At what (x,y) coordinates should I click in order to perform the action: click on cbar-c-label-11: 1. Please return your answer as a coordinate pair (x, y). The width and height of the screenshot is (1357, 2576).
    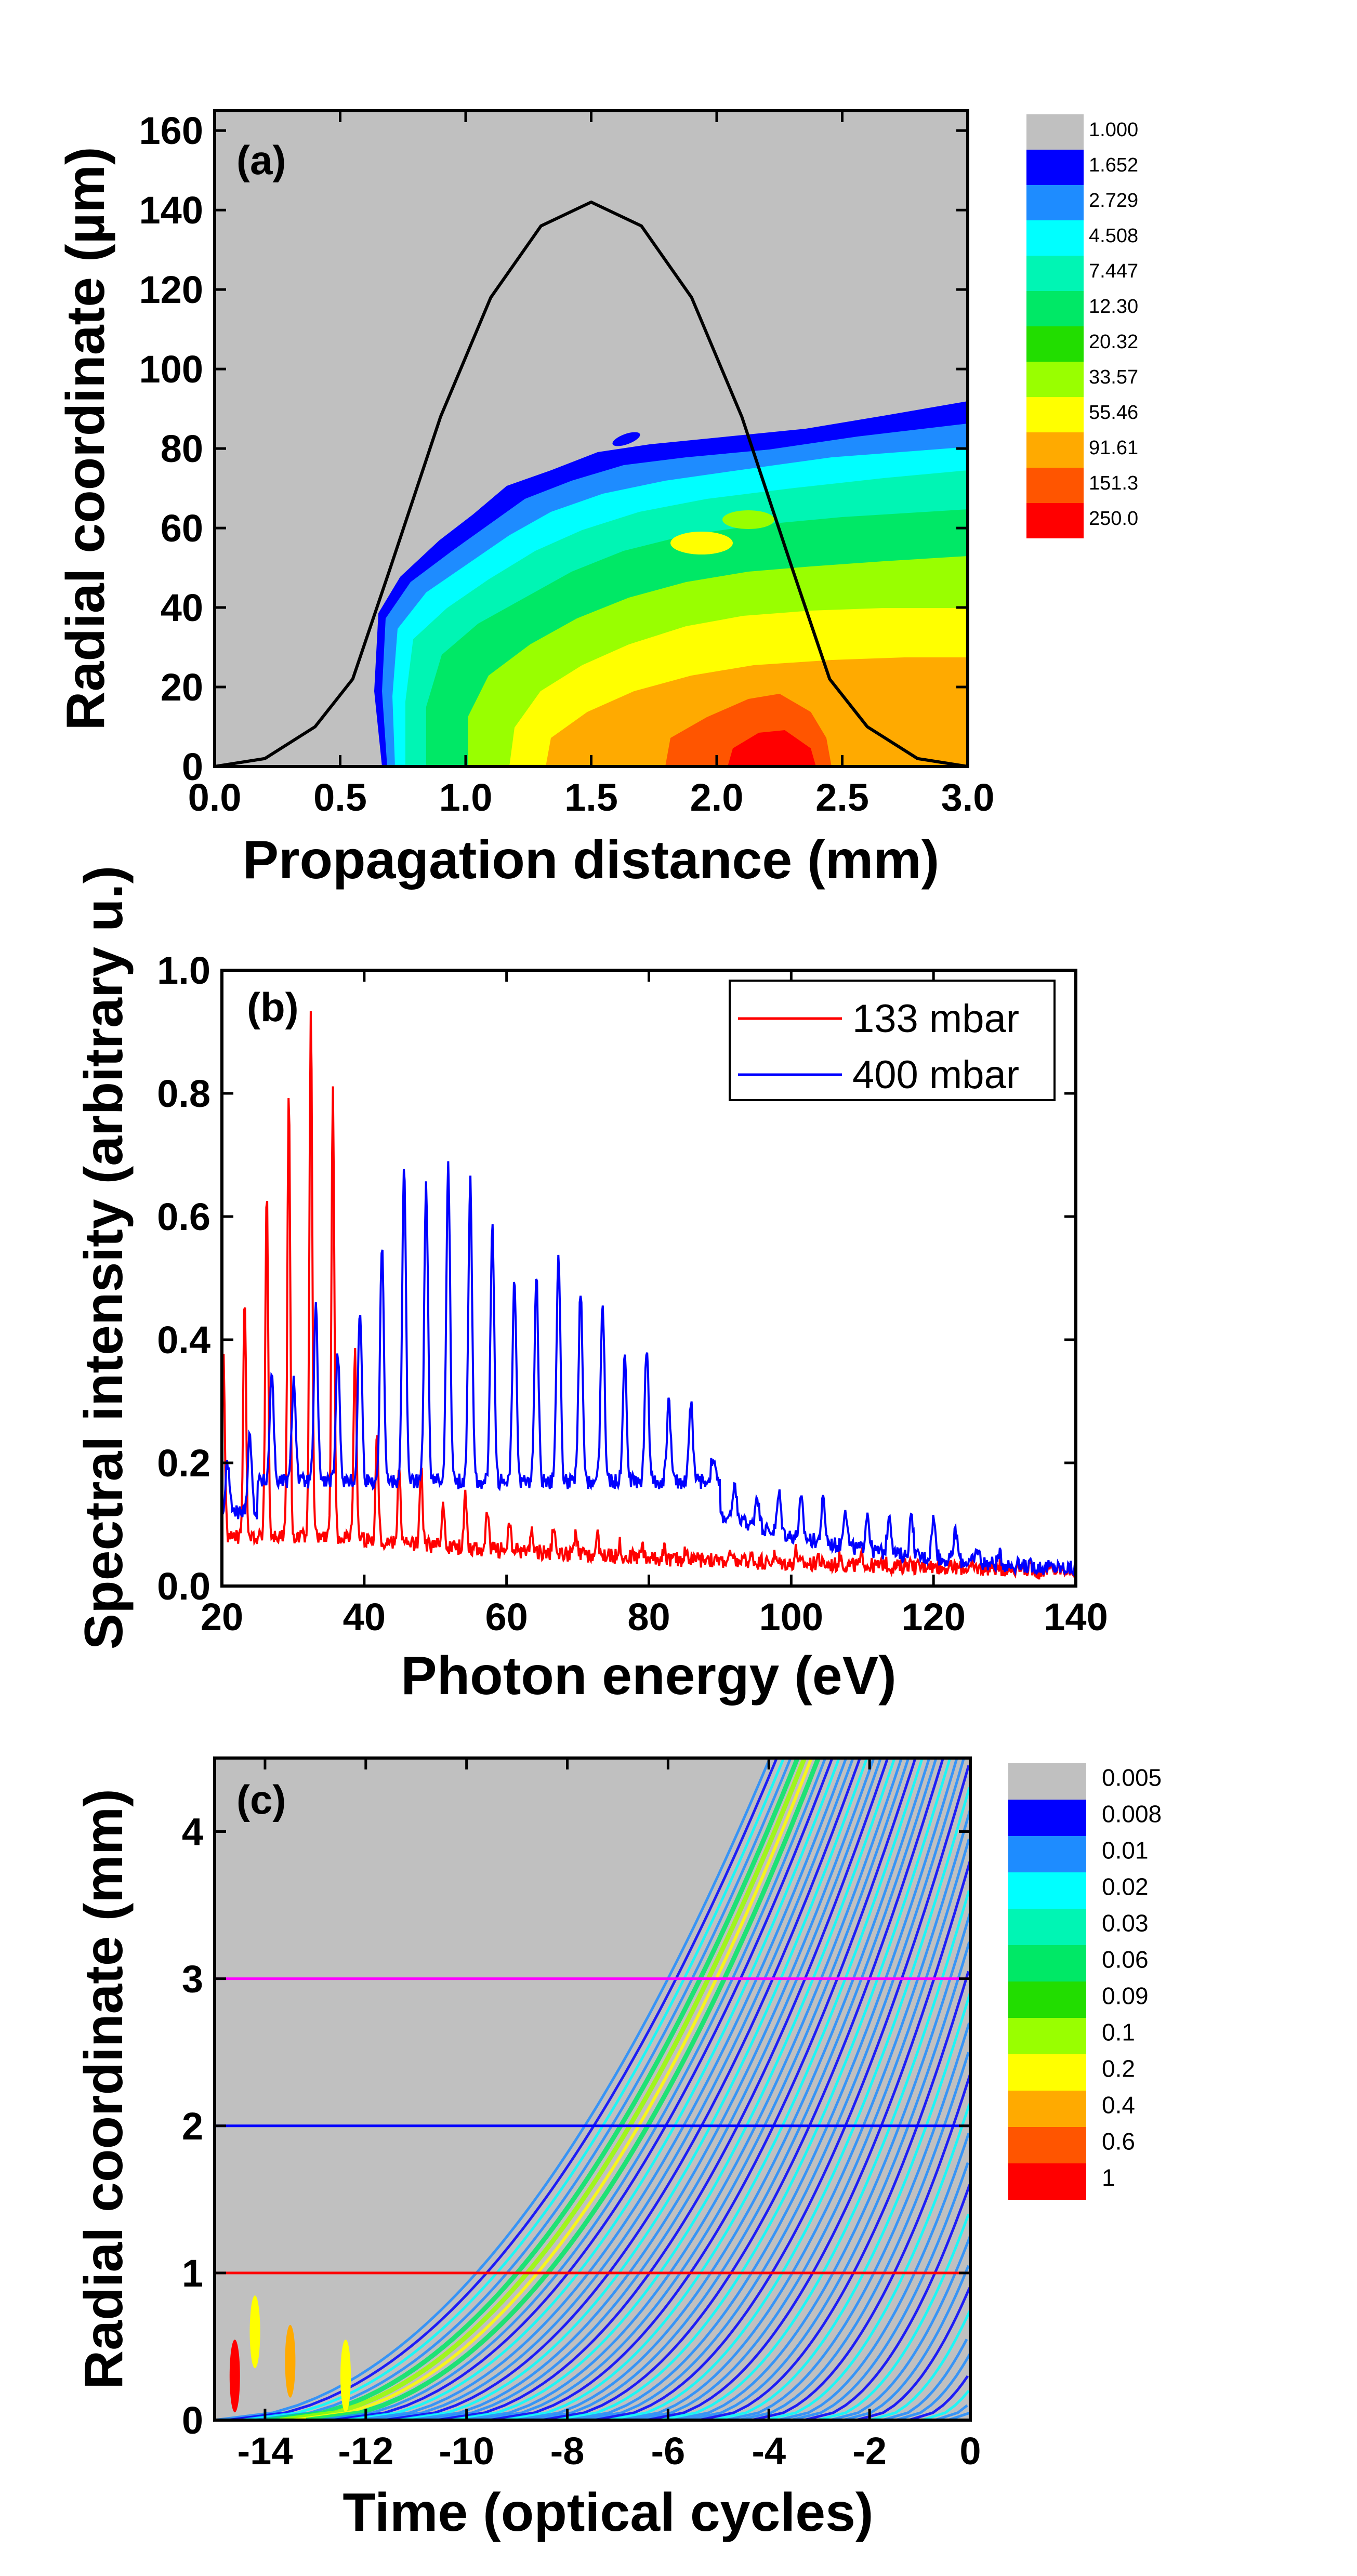
    Looking at the image, I should click on (1108, 2177).